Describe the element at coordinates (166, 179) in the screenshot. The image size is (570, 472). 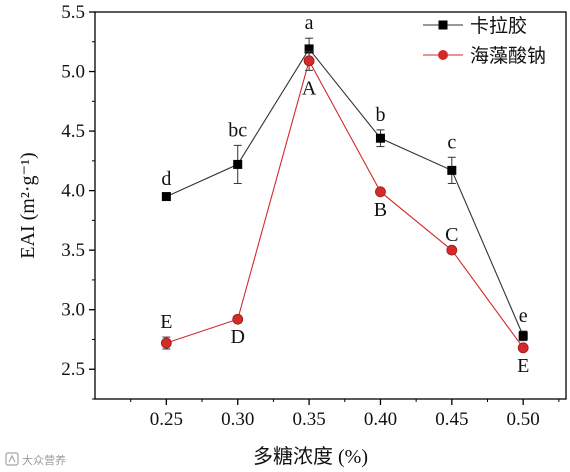
I see `significance-label: d` at that location.